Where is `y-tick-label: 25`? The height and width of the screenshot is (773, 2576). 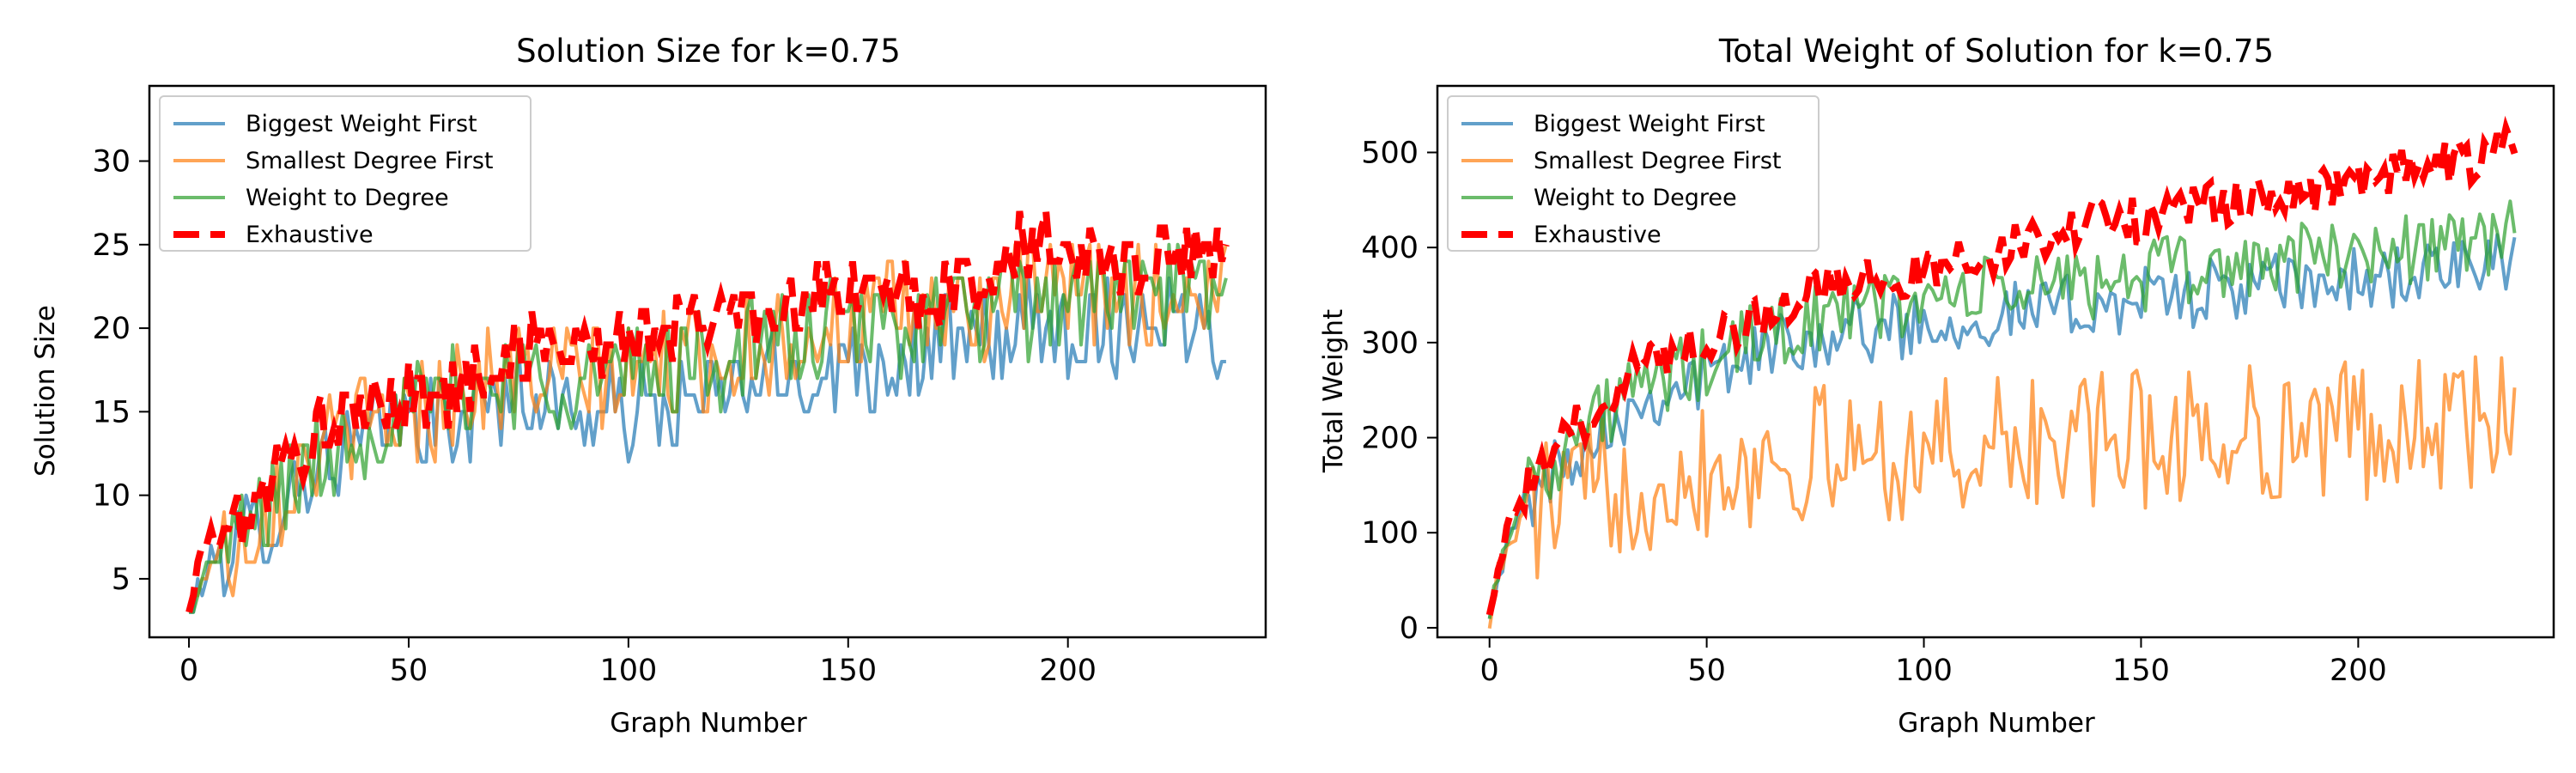 y-tick-label: 25 is located at coordinates (112, 245).